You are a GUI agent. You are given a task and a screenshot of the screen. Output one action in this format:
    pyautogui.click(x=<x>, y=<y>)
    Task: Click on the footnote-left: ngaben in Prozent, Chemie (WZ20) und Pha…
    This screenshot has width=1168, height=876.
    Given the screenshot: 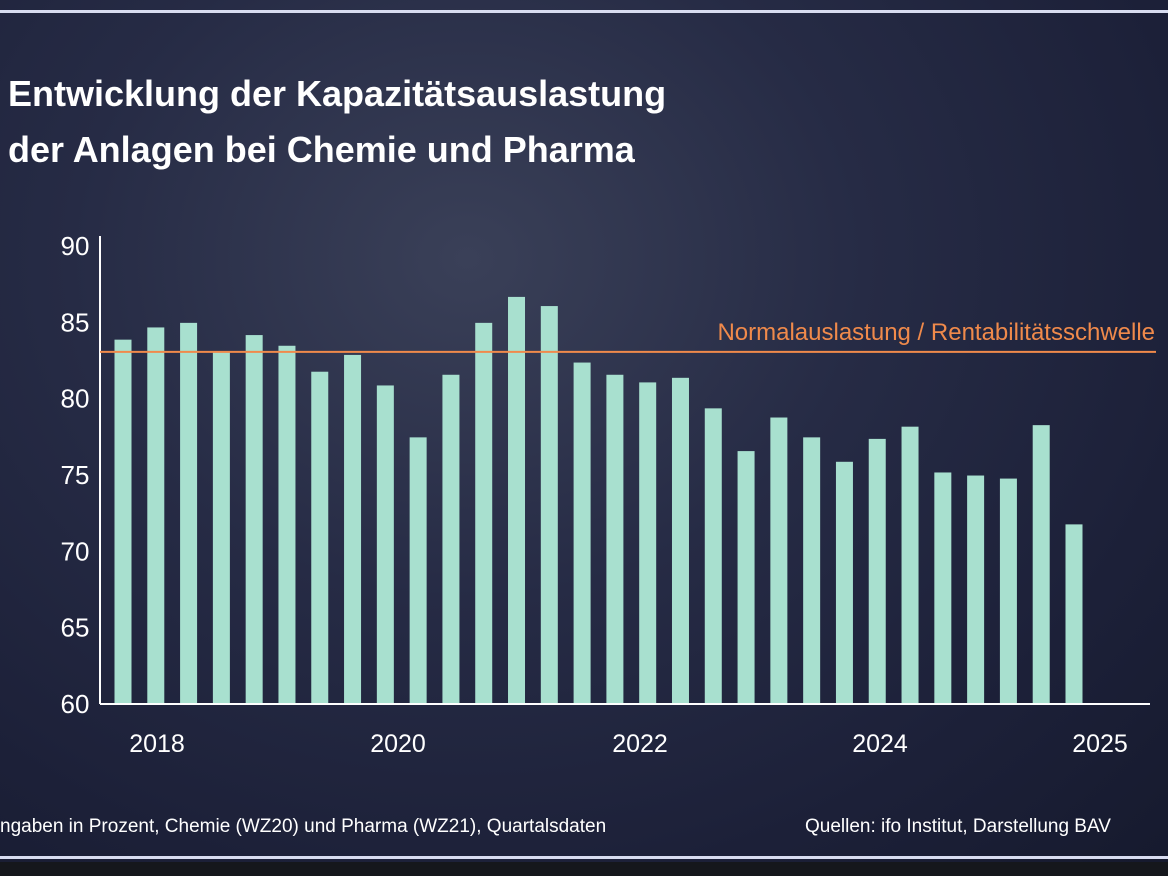 What is the action you would take?
    pyautogui.click(x=303, y=826)
    